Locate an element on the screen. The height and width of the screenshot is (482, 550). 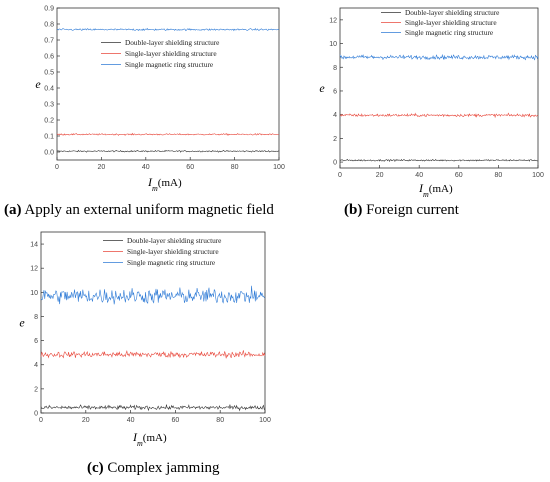
y-tick-label: 0.3 is located at coordinates (49, 105).